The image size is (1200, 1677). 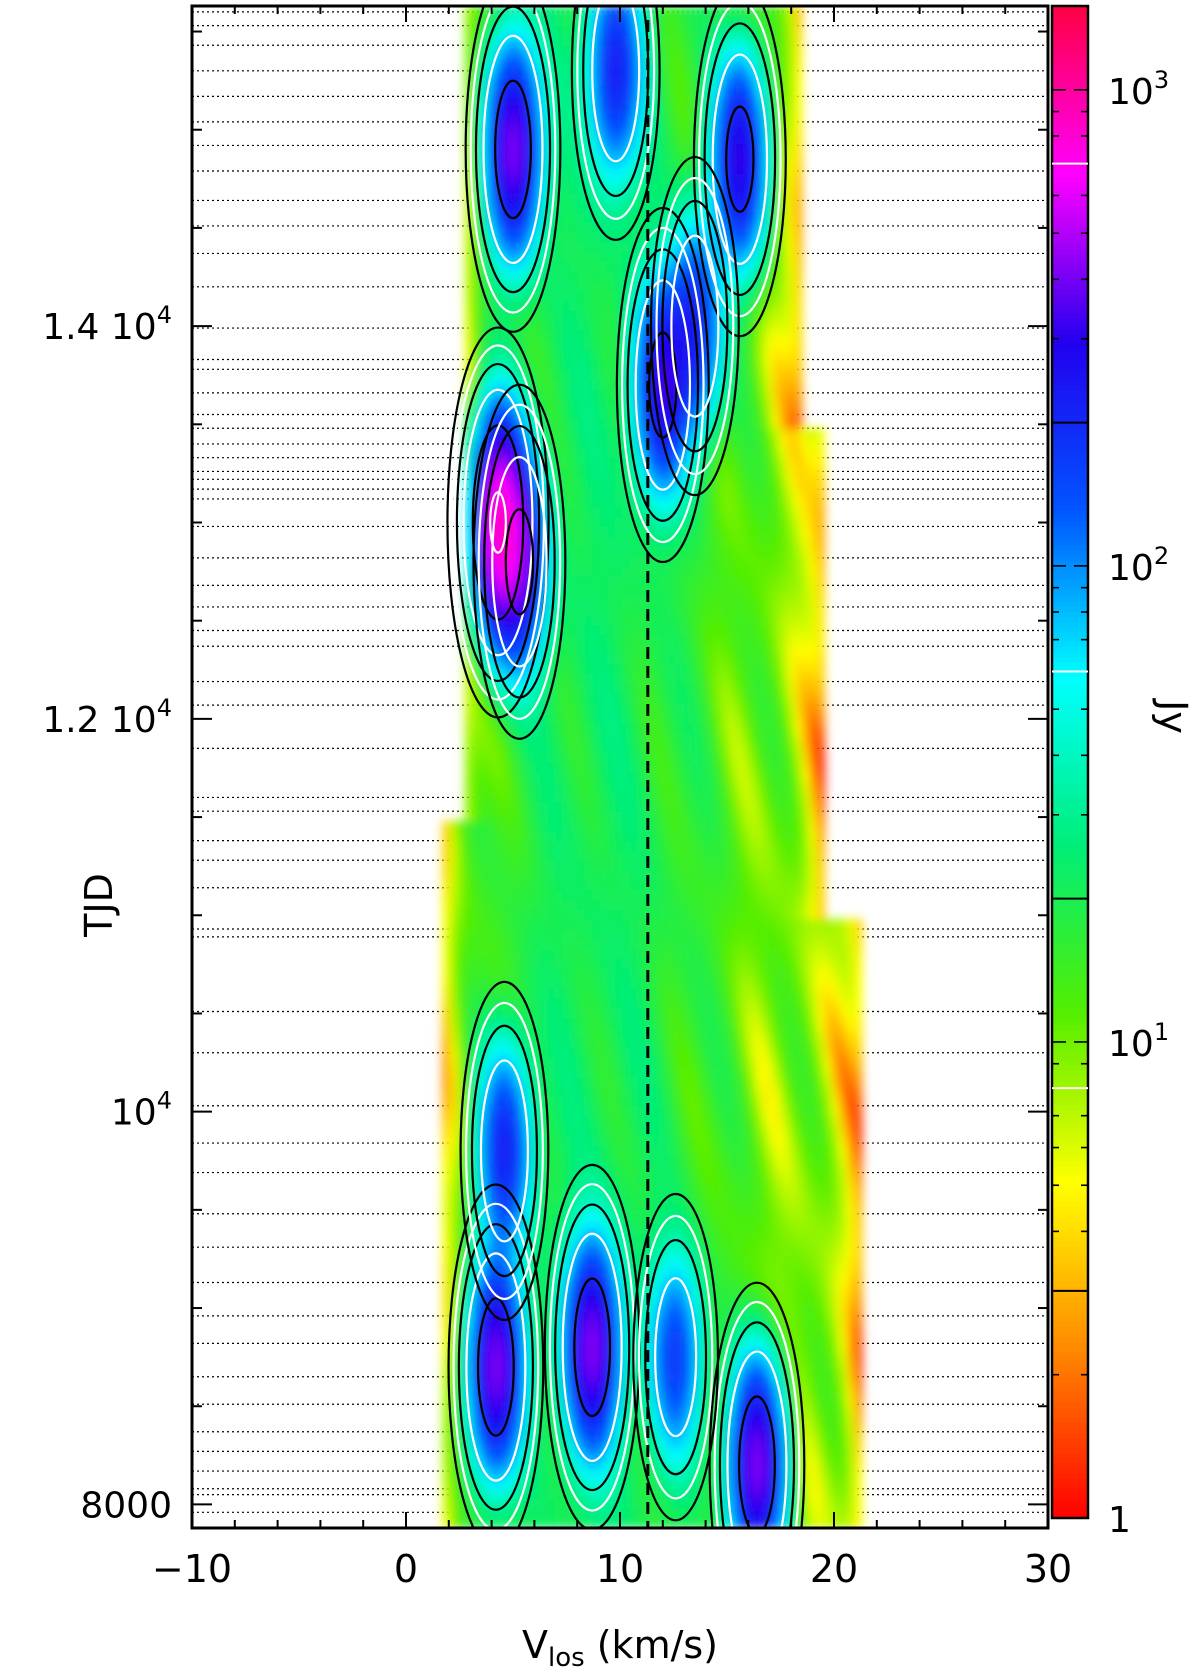 I want to click on colorbar-tick-label: 10², so click(x=1138, y=565).